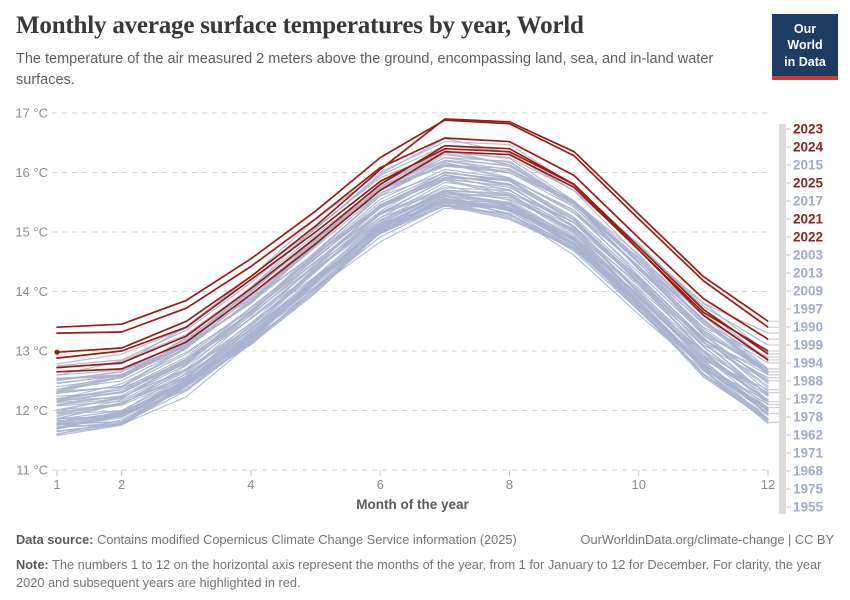  What do you see at coordinates (808, 471) in the screenshot?
I see `year-label-1968: 1968` at bounding box center [808, 471].